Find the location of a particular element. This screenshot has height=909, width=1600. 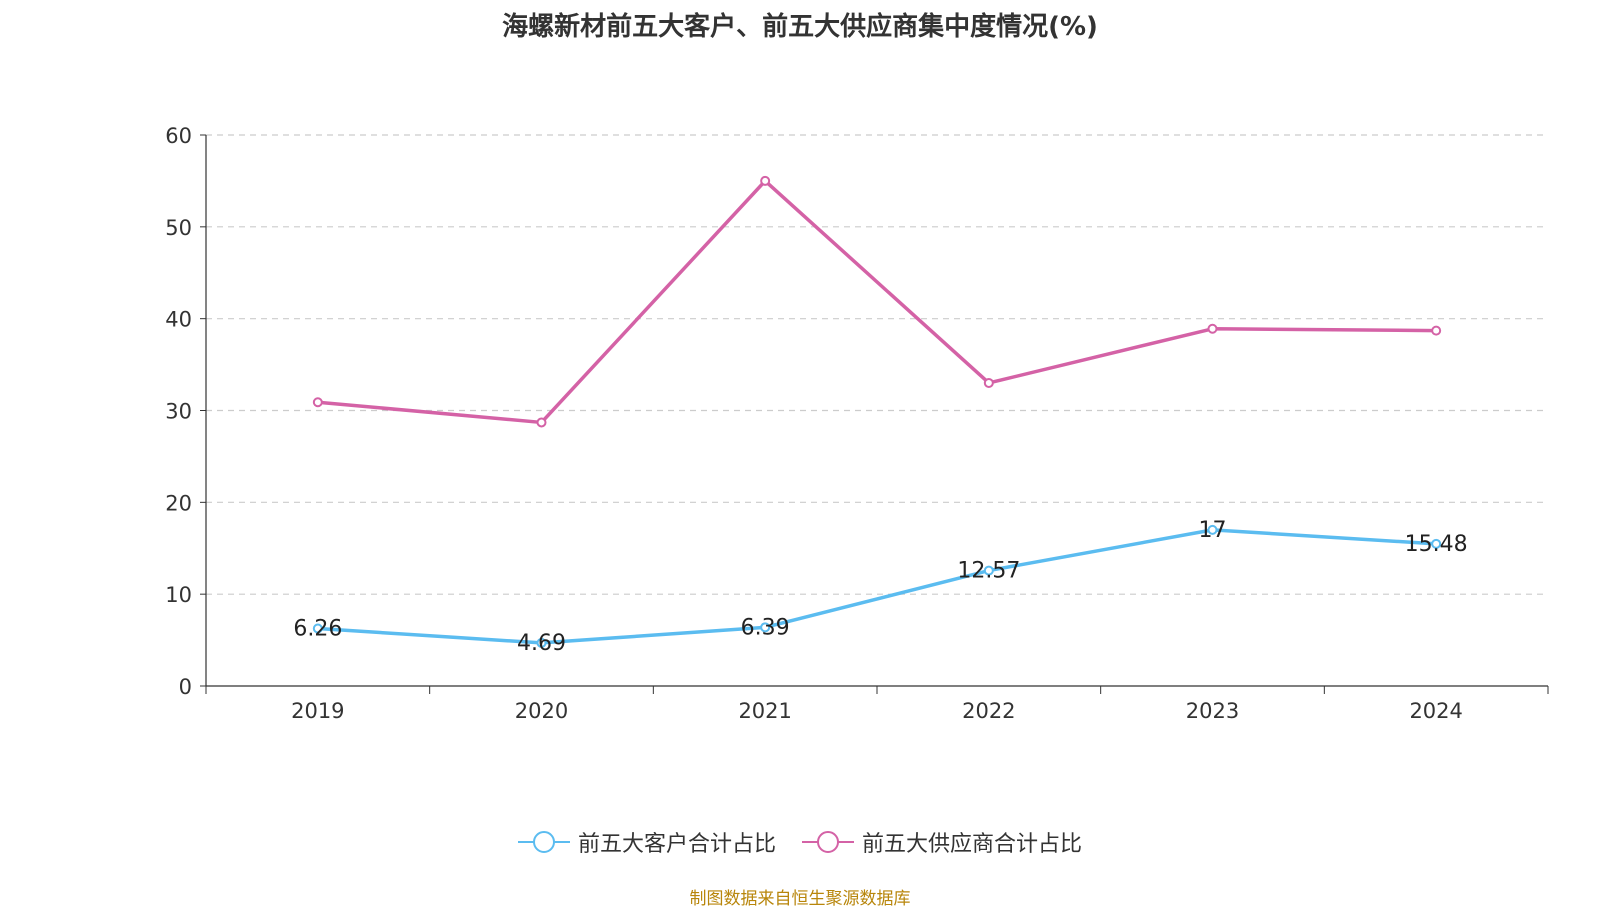

y-tick-label: 0 is located at coordinates (185, 687).